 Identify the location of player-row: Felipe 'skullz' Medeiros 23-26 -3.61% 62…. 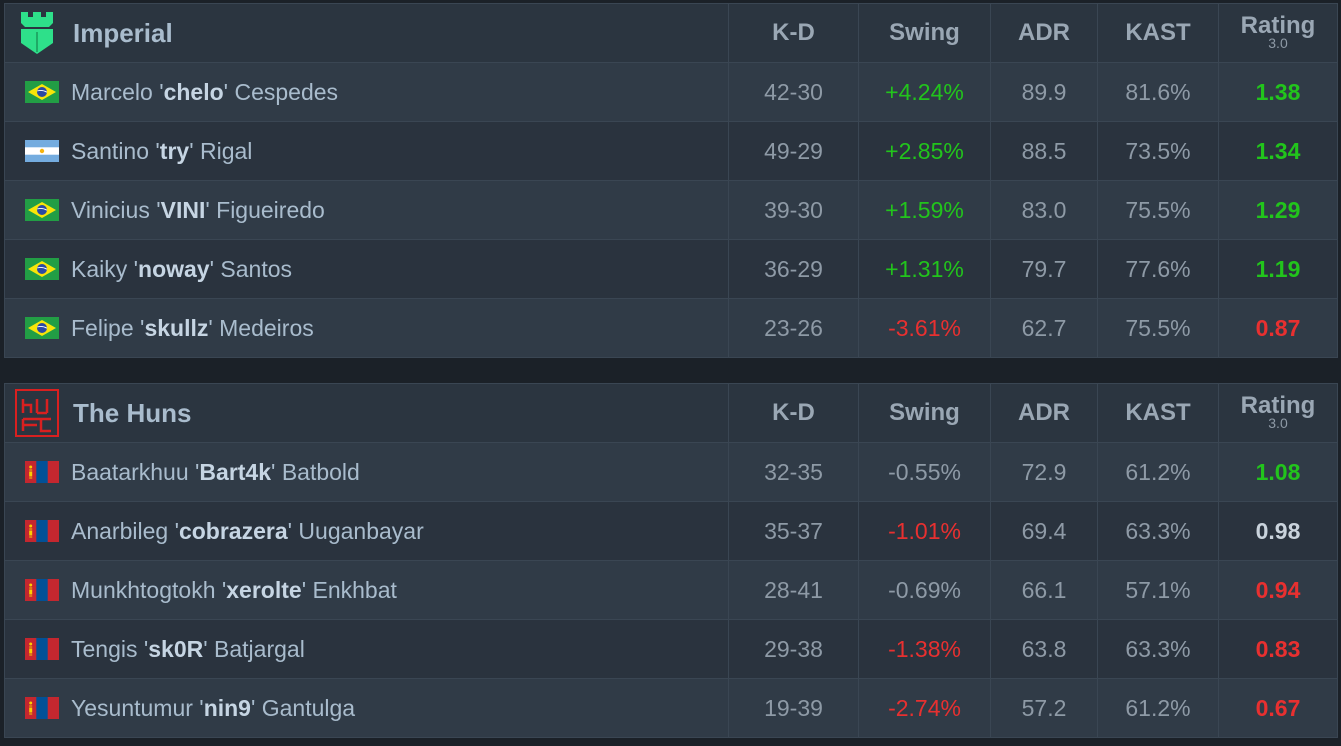
(671, 328).